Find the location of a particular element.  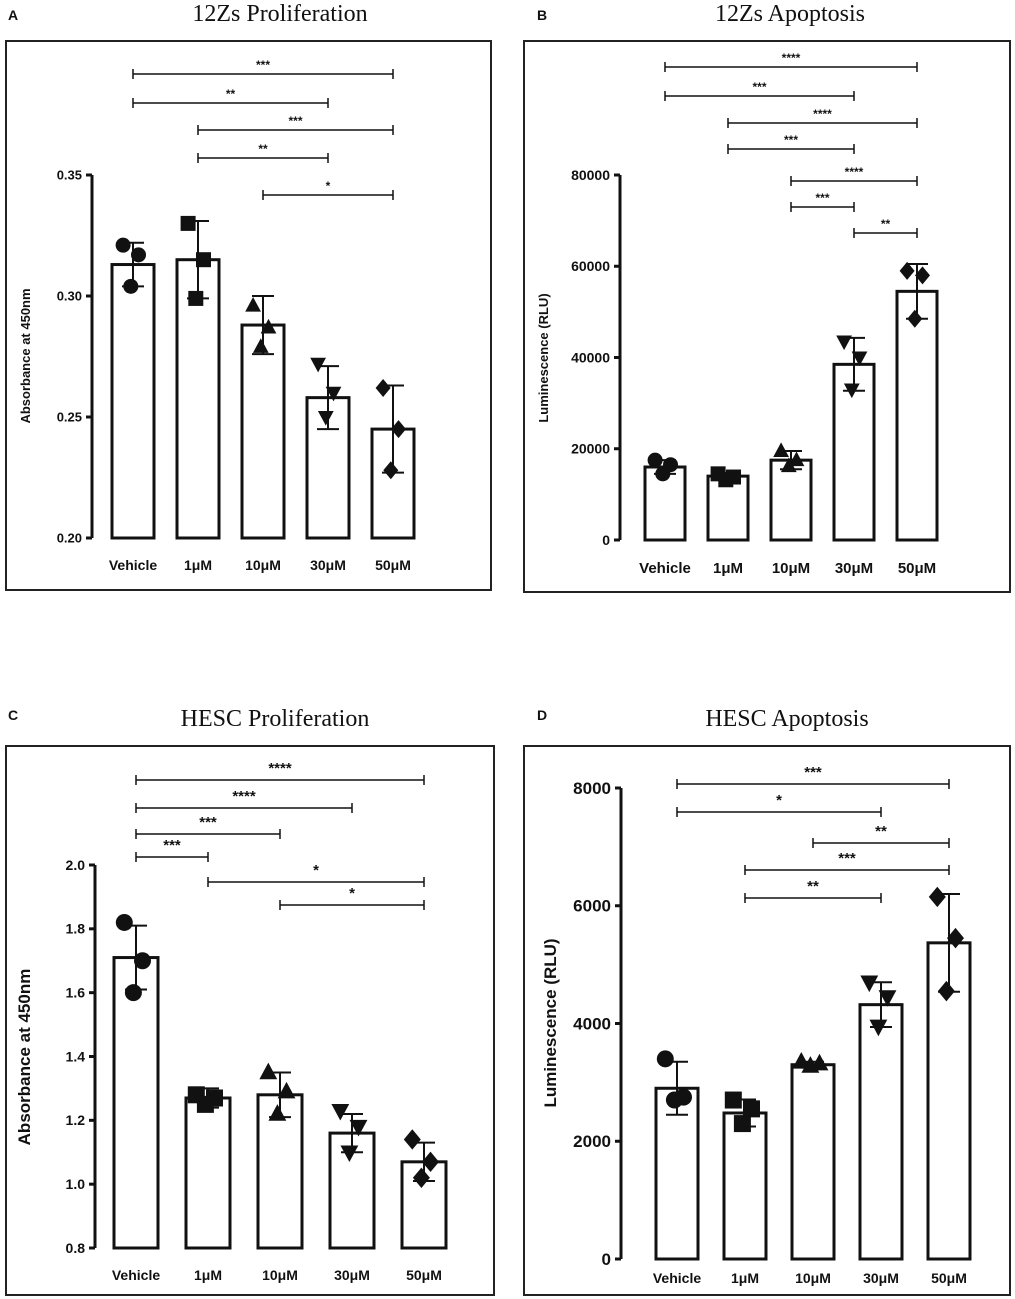

panel-a-letter: A is located at coordinates (13, 15).